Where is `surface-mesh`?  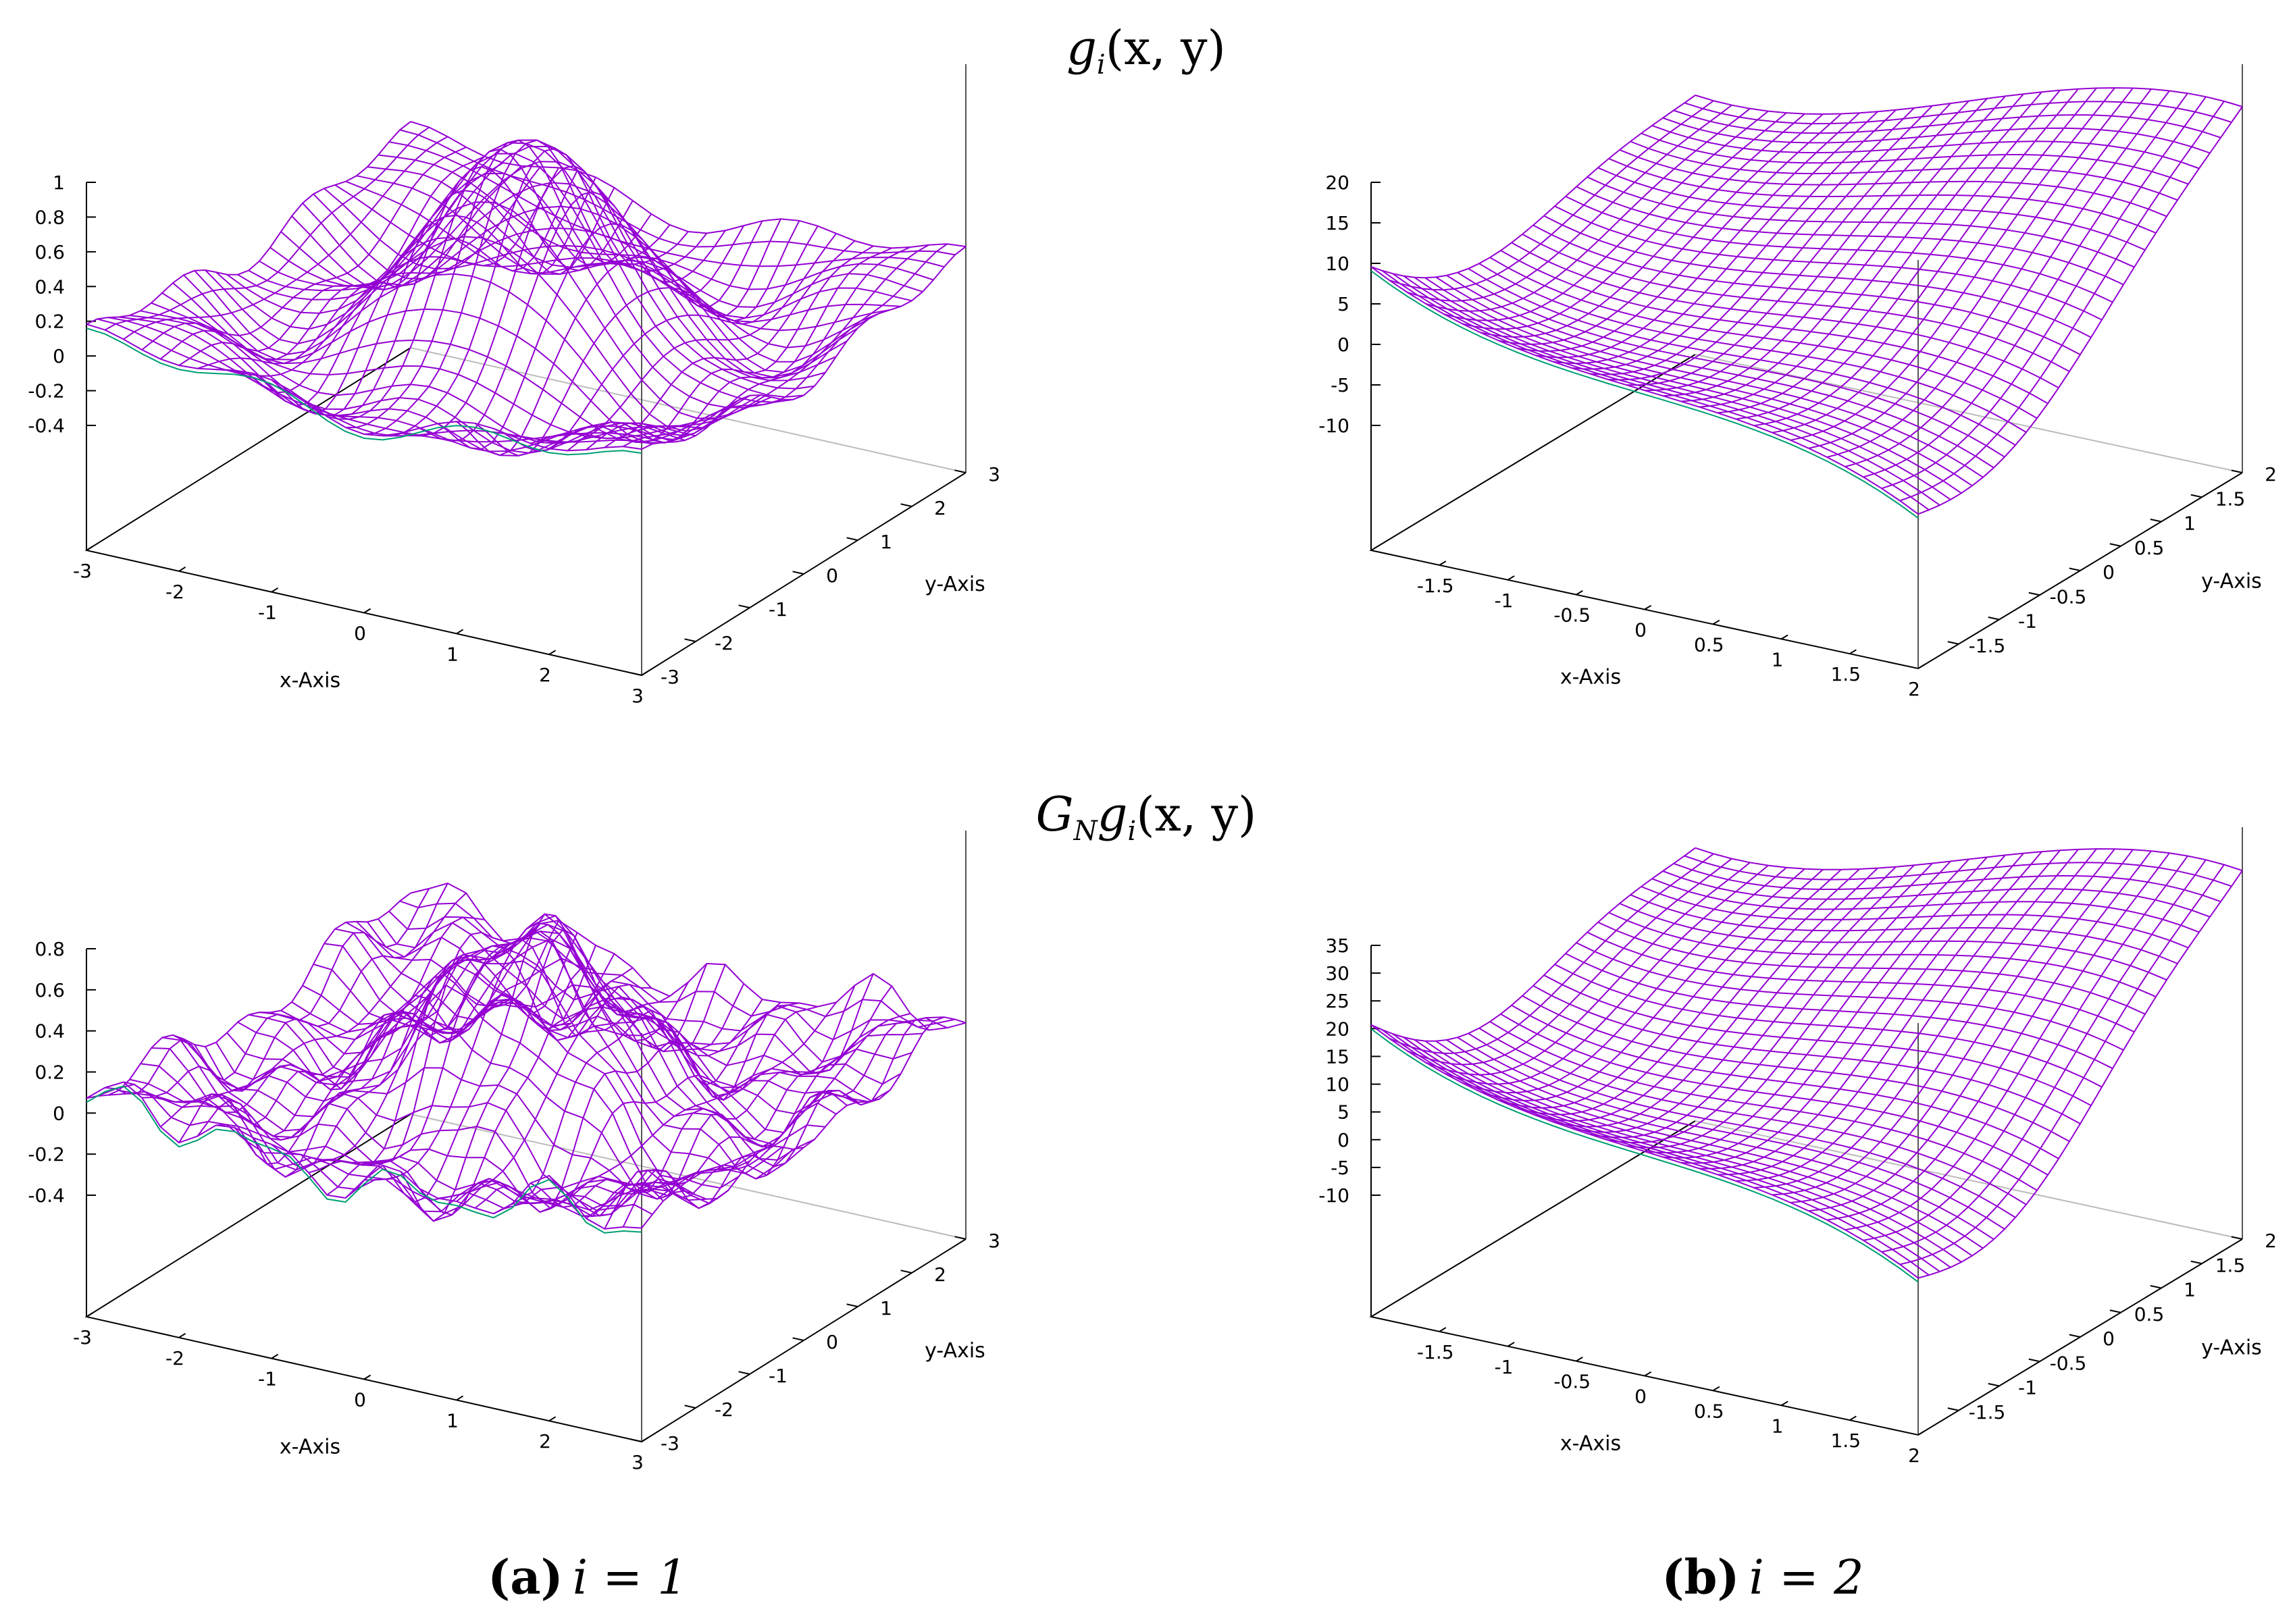
surface-mesh is located at coordinates (1807, 1065).